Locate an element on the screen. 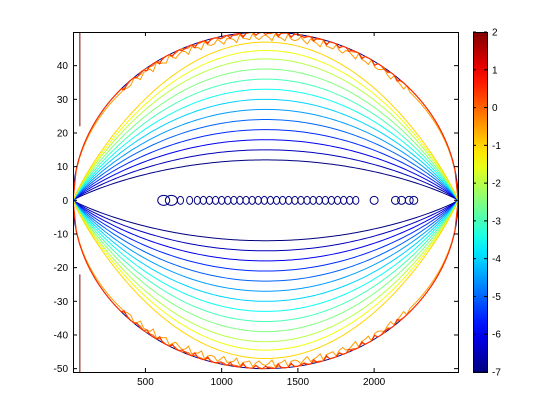 Image resolution: width=560 pixels, height=420 pixels. colorbar-tick-label: 0 is located at coordinates (495, 108).